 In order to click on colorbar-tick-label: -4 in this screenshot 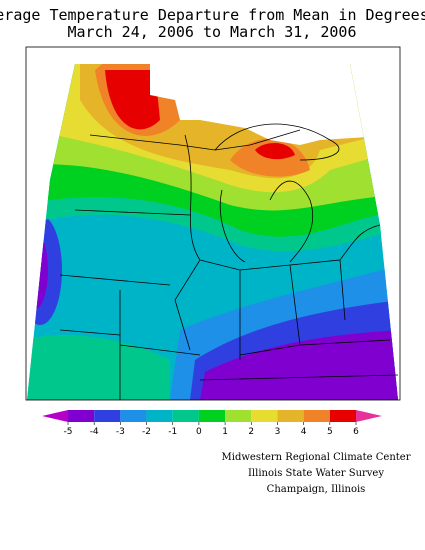, I will do `click(94, 432)`.